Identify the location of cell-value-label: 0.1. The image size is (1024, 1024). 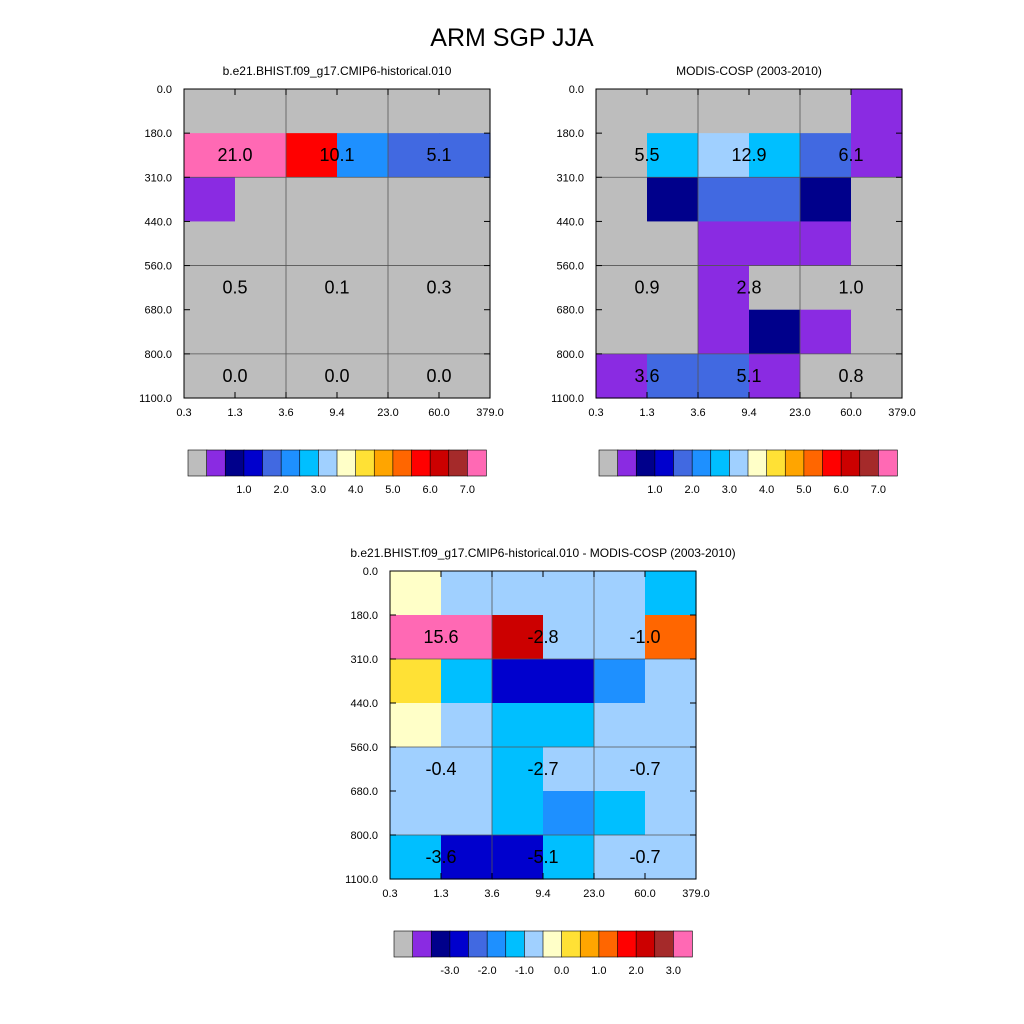
(336, 288).